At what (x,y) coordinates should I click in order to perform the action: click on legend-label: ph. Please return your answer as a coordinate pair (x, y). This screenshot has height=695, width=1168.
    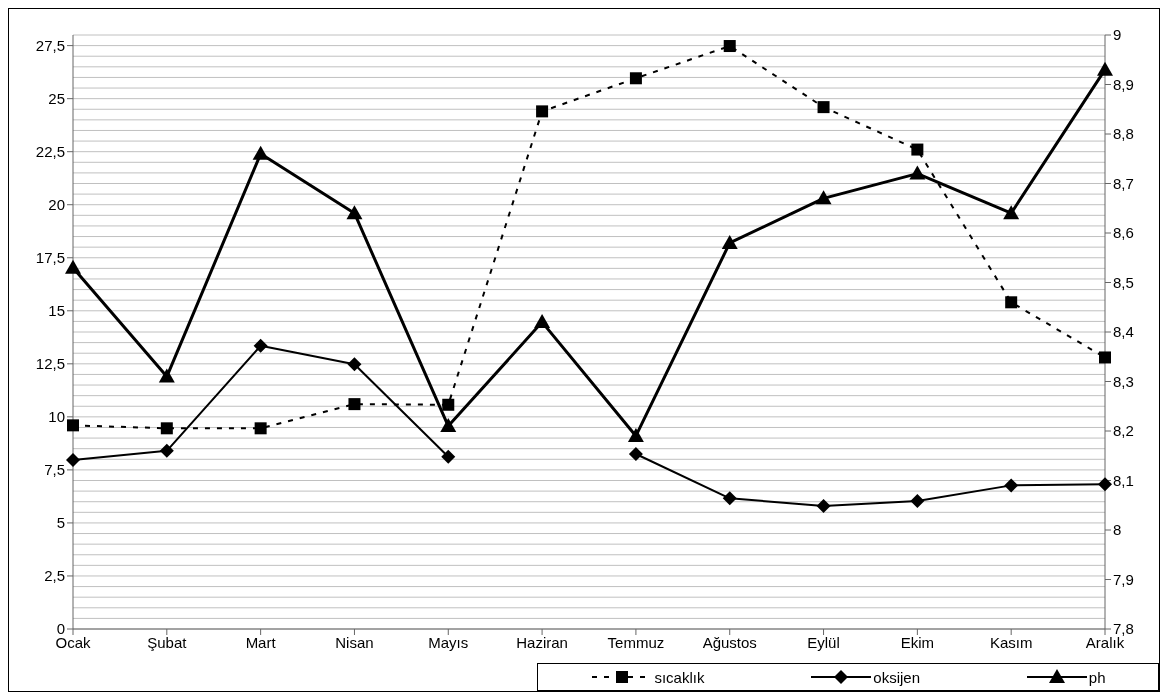
    Looking at the image, I should click on (1097, 677).